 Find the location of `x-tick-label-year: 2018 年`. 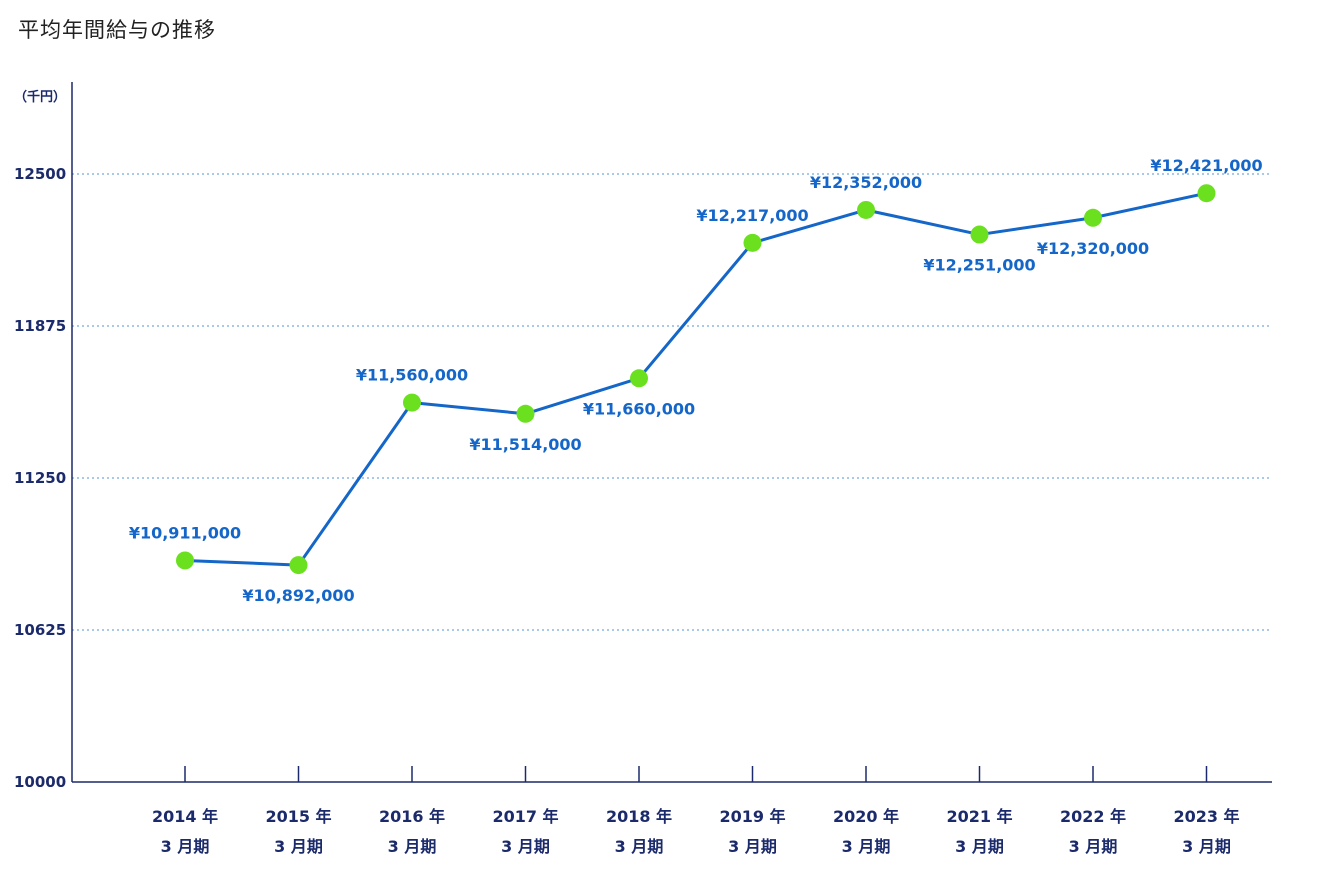

x-tick-label-year: 2018 年 is located at coordinates (639, 816).